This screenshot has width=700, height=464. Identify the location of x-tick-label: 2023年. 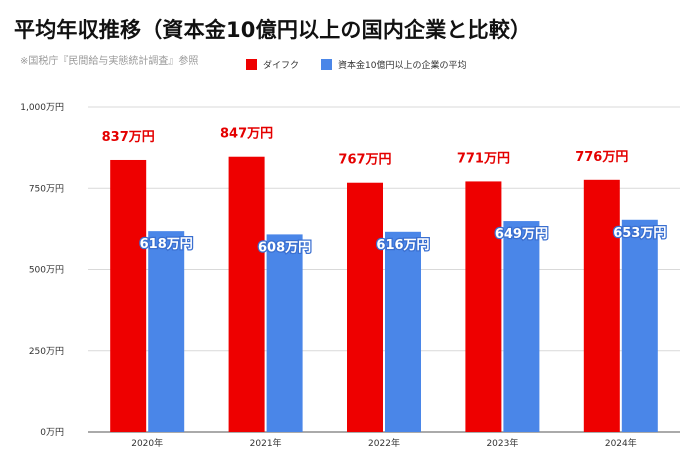
(502, 443).